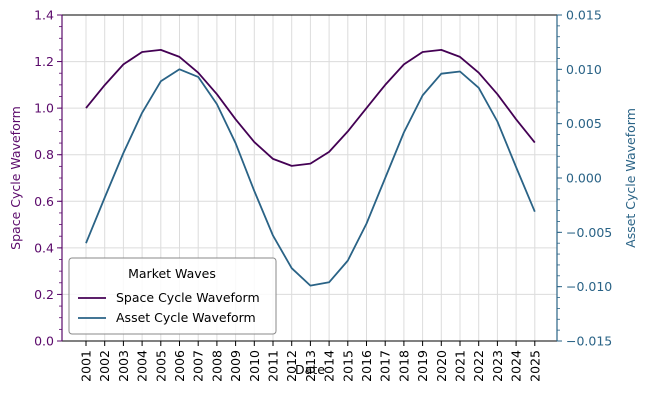 This screenshot has width=649, height=416. What do you see at coordinates (478, 366) in the screenshot?
I see `x-tick-label: 2022` at bounding box center [478, 366].